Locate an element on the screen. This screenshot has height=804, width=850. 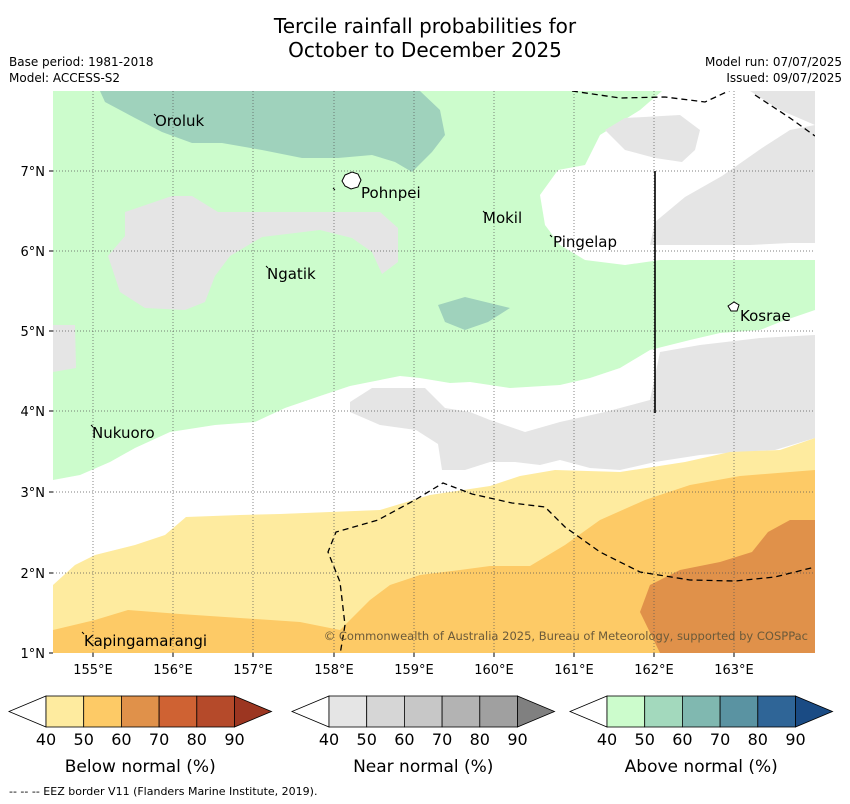
lon-label: 161°E is located at coordinates (574, 670).